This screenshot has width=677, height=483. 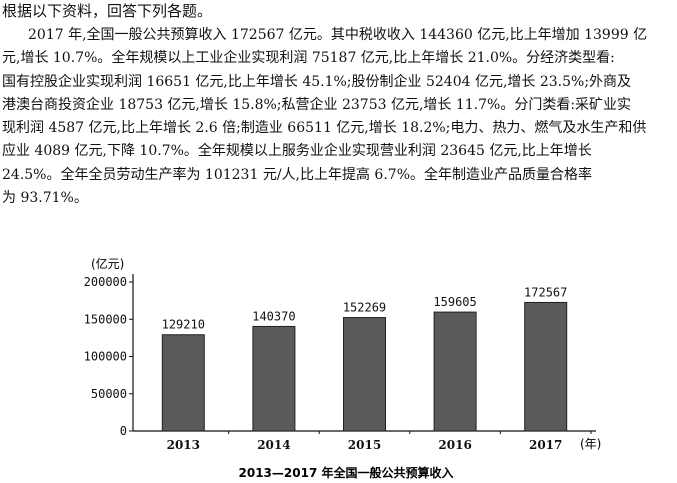 I want to click on y-tick-label: 100000, so click(x=105, y=357).